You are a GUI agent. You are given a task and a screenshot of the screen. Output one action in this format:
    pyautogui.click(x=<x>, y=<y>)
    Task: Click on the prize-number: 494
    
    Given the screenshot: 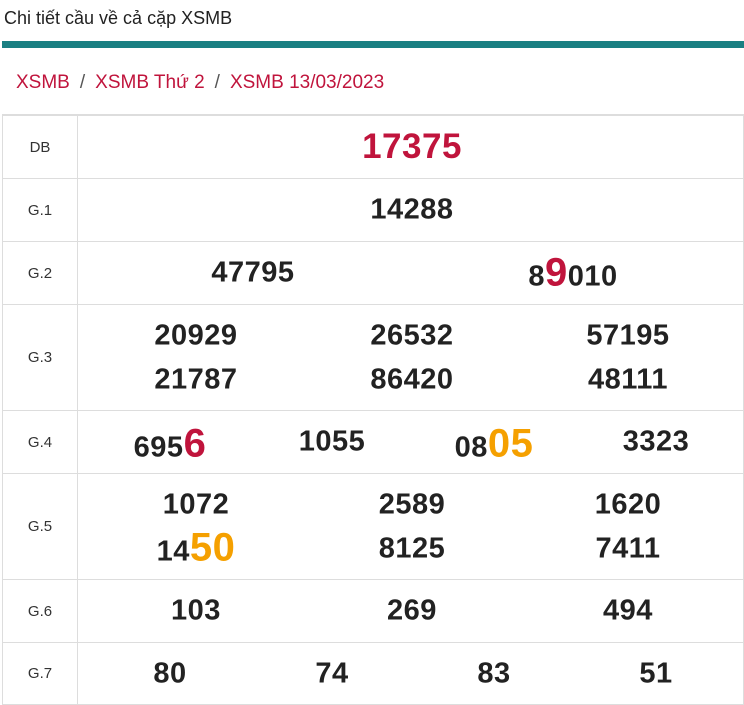 What is the action you would take?
    pyautogui.click(x=628, y=610)
    